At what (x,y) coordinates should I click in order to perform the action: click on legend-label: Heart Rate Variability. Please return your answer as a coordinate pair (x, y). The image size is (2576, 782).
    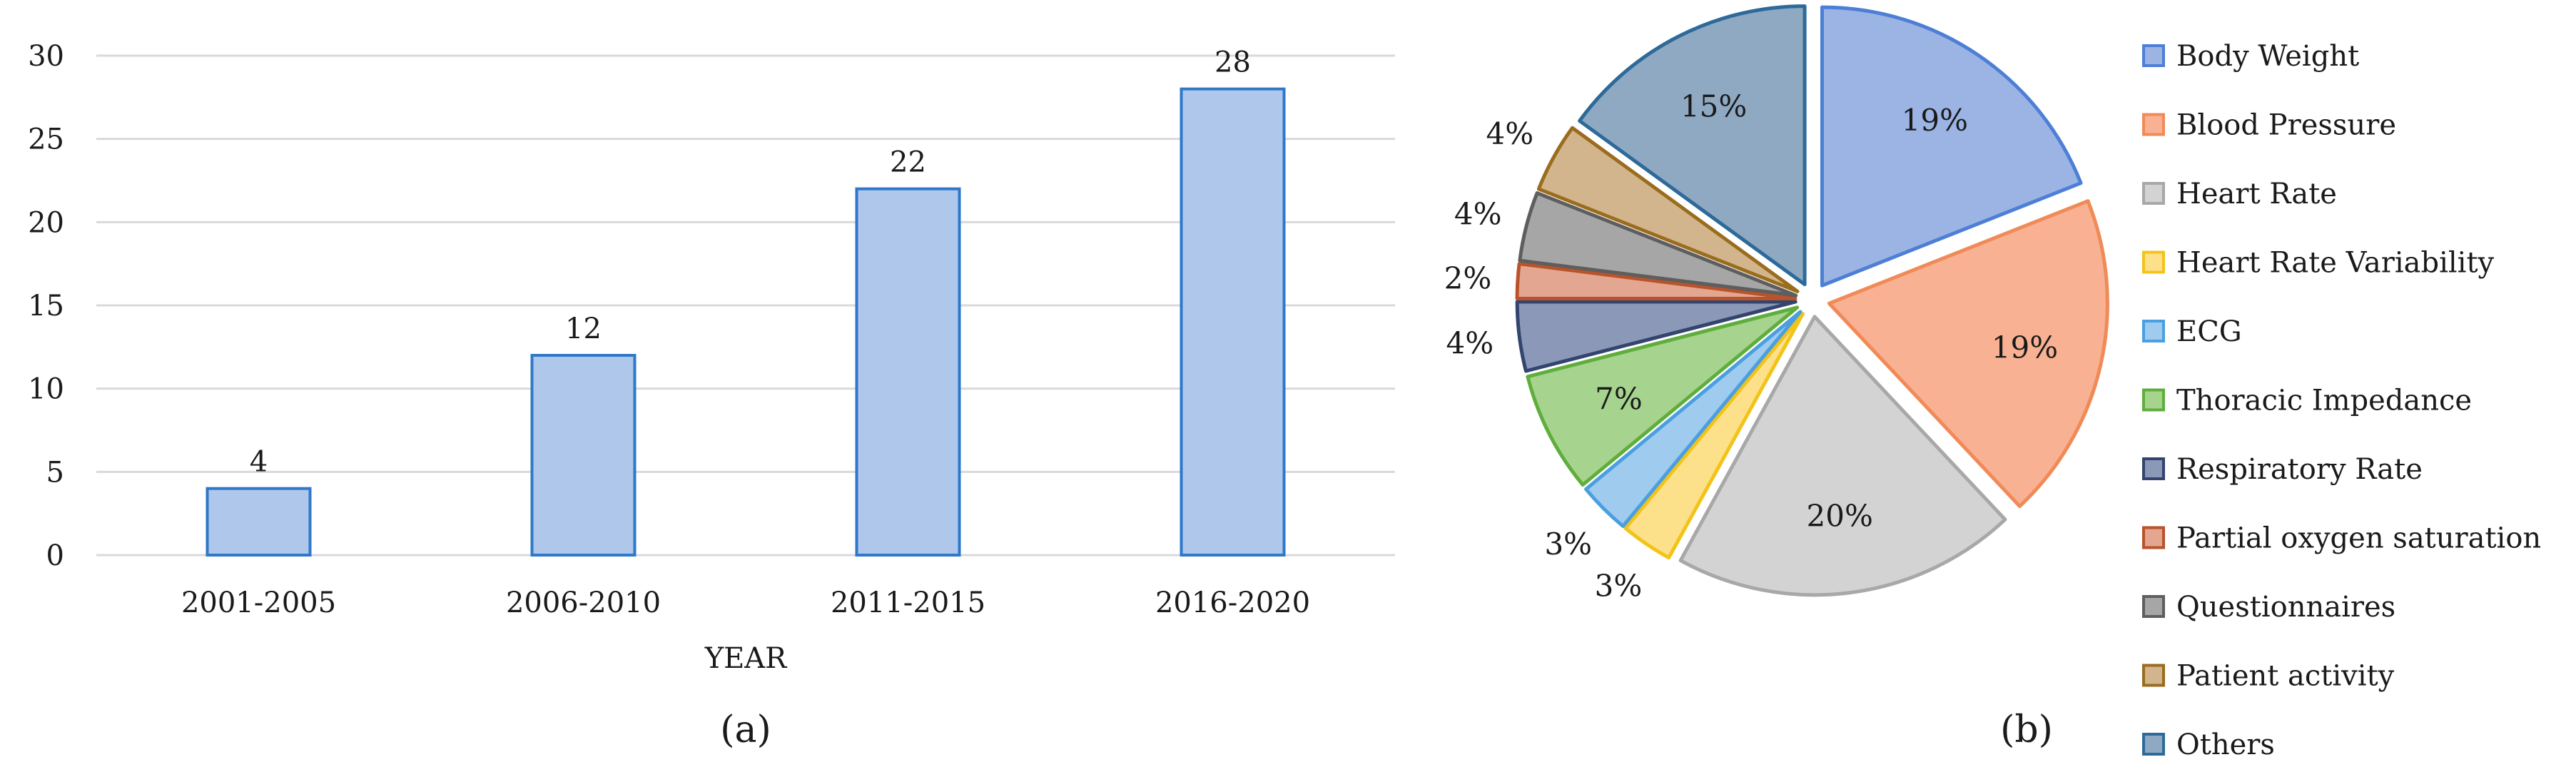
    Looking at the image, I should click on (2335, 263).